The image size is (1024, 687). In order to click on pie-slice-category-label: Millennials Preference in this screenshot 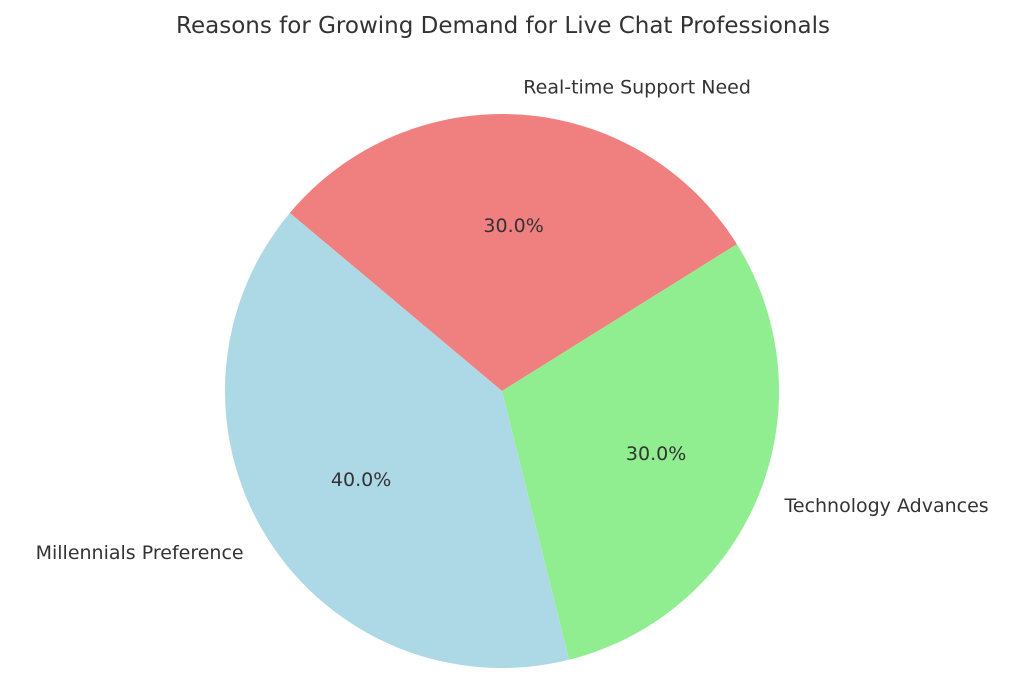, I will do `click(140, 553)`.